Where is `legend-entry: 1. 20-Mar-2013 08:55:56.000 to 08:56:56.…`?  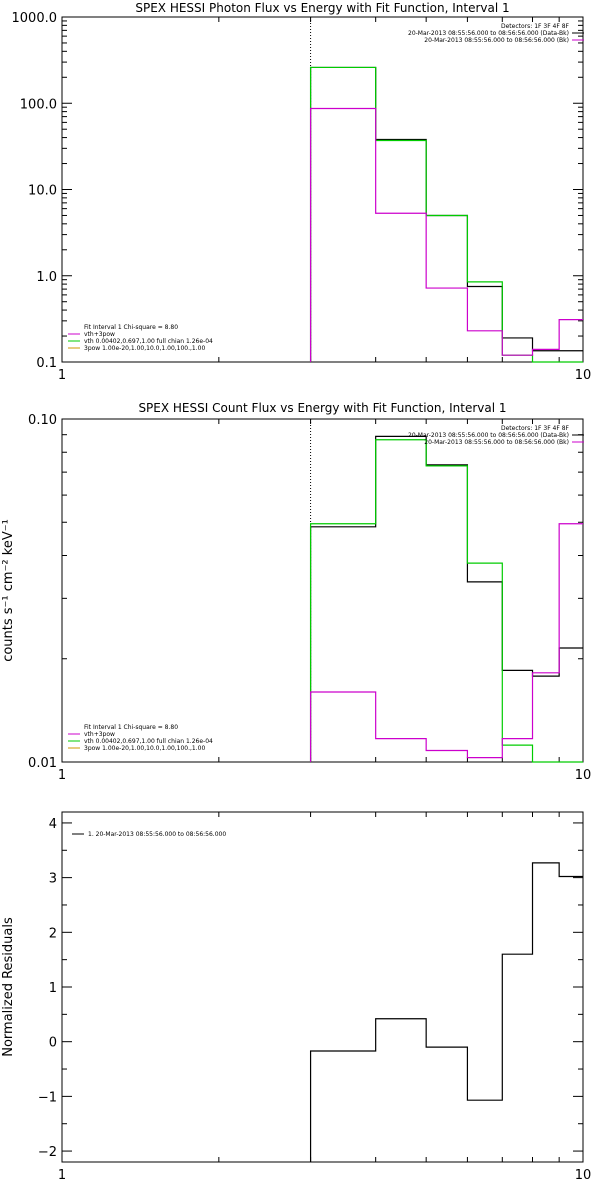 legend-entry: 1. 20-Mar-2013 08:55:56.000 to 08:56:56.… is located at coordinates (157, 834).